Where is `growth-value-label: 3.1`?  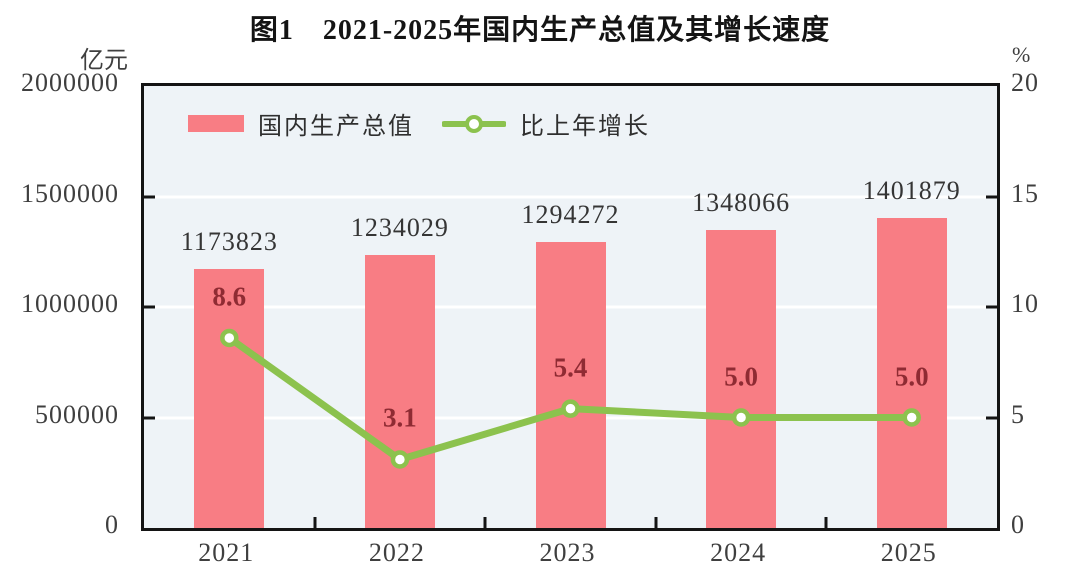
growth-value-label: 3.1 is located at coordinates (400, 417).